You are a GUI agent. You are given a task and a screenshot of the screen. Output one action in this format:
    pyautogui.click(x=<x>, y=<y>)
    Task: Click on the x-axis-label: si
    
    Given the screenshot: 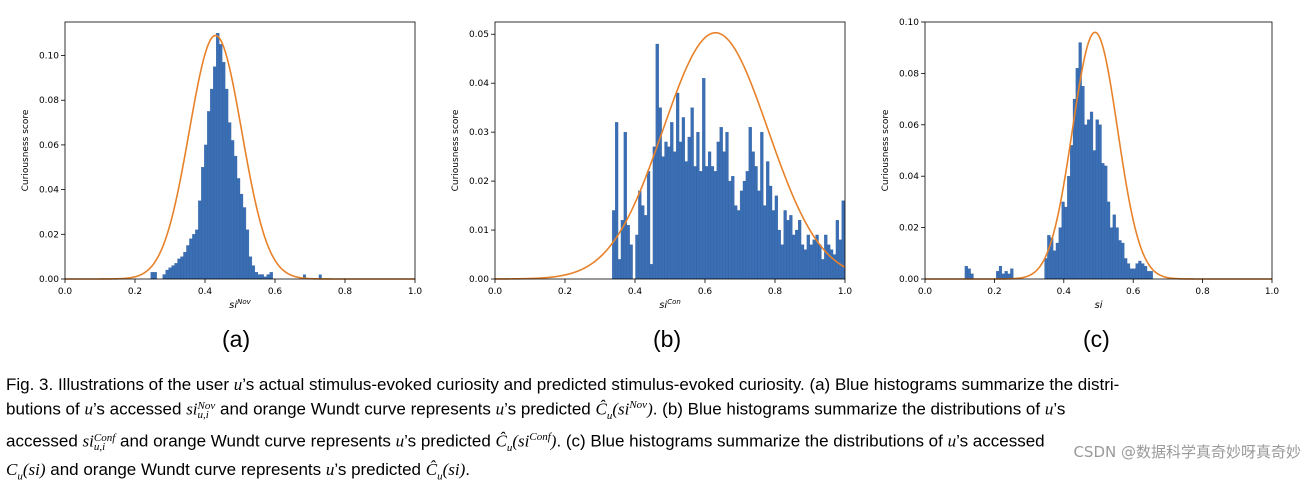 What is the action you would take?
    pyautogui.click(x=1099, y=305)
    